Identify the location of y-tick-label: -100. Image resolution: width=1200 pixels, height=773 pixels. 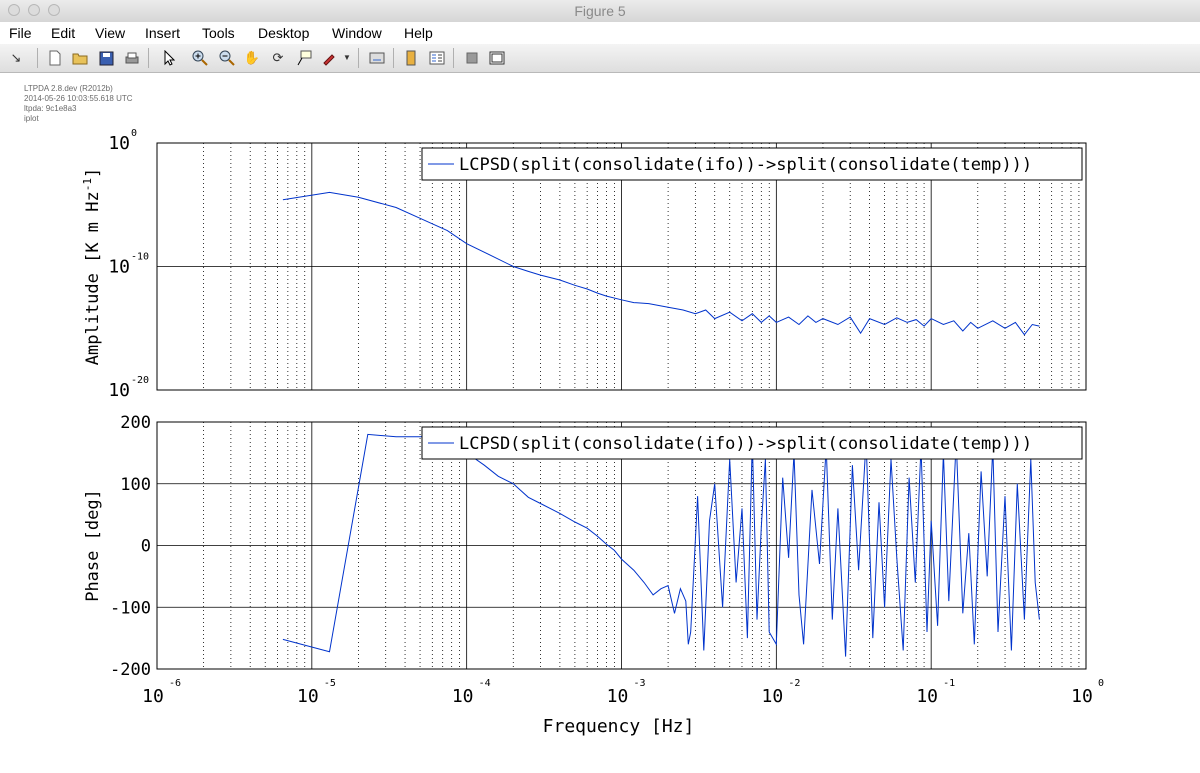
(130, 608).